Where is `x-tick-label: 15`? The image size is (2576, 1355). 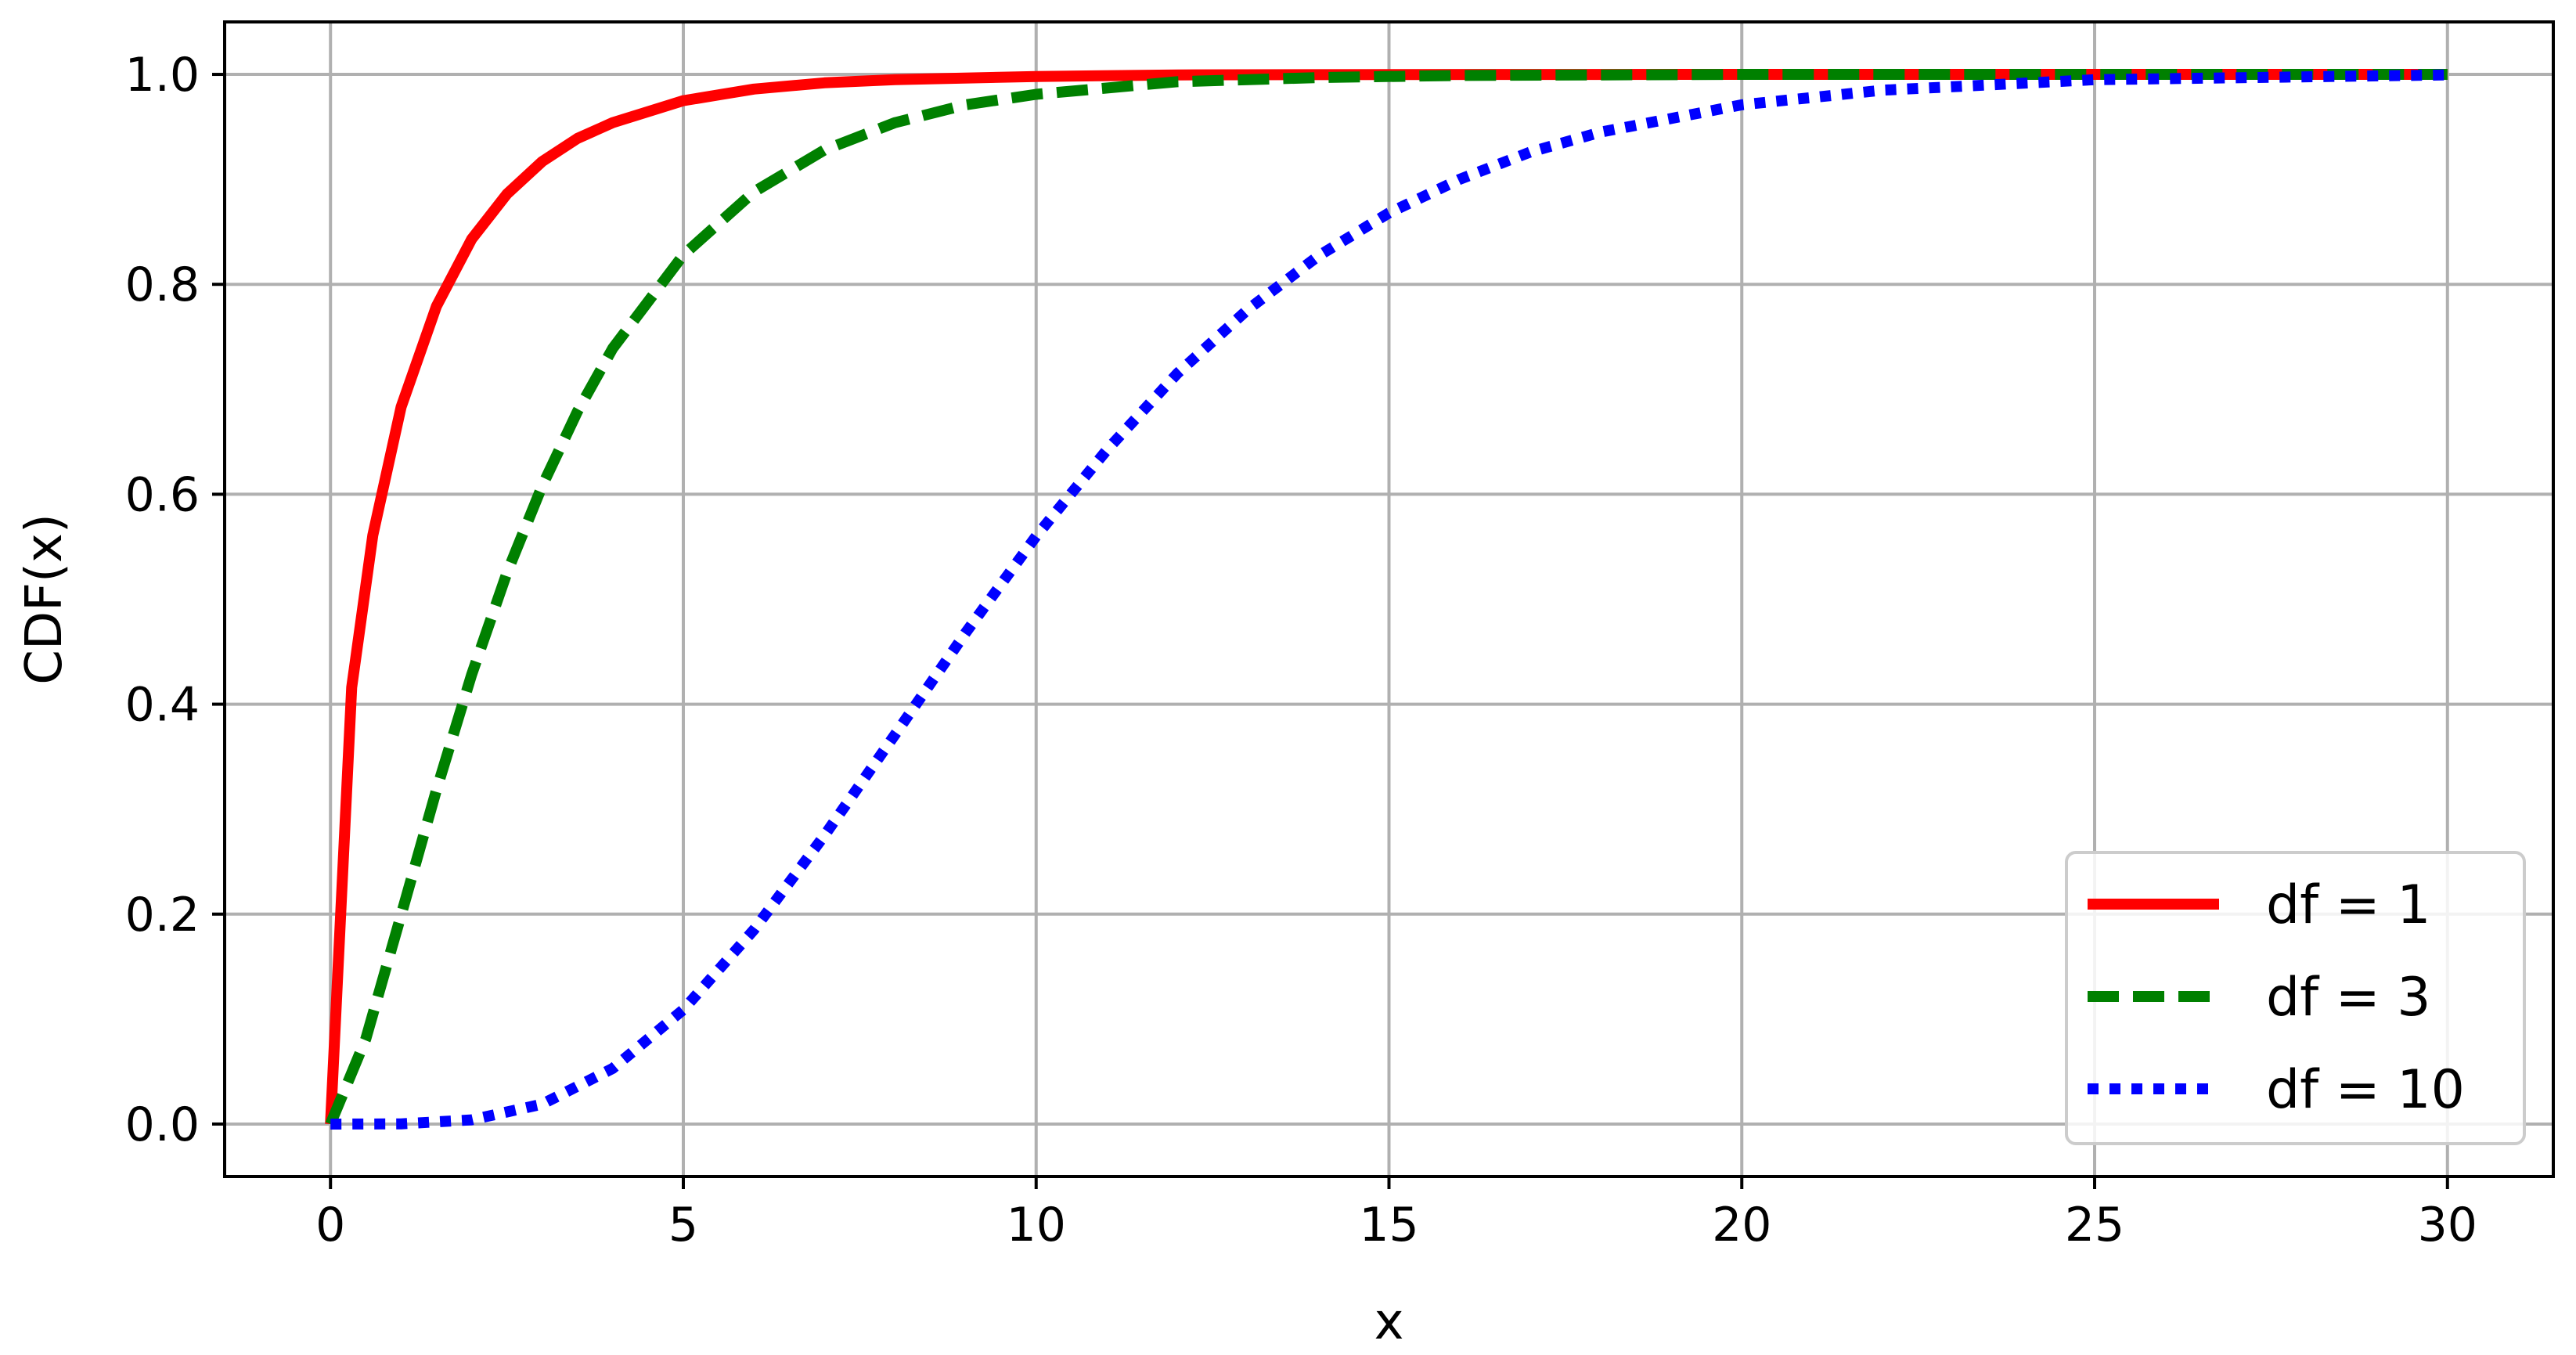 x-tick-label: 15 is located at coordinates (1388, 1225).